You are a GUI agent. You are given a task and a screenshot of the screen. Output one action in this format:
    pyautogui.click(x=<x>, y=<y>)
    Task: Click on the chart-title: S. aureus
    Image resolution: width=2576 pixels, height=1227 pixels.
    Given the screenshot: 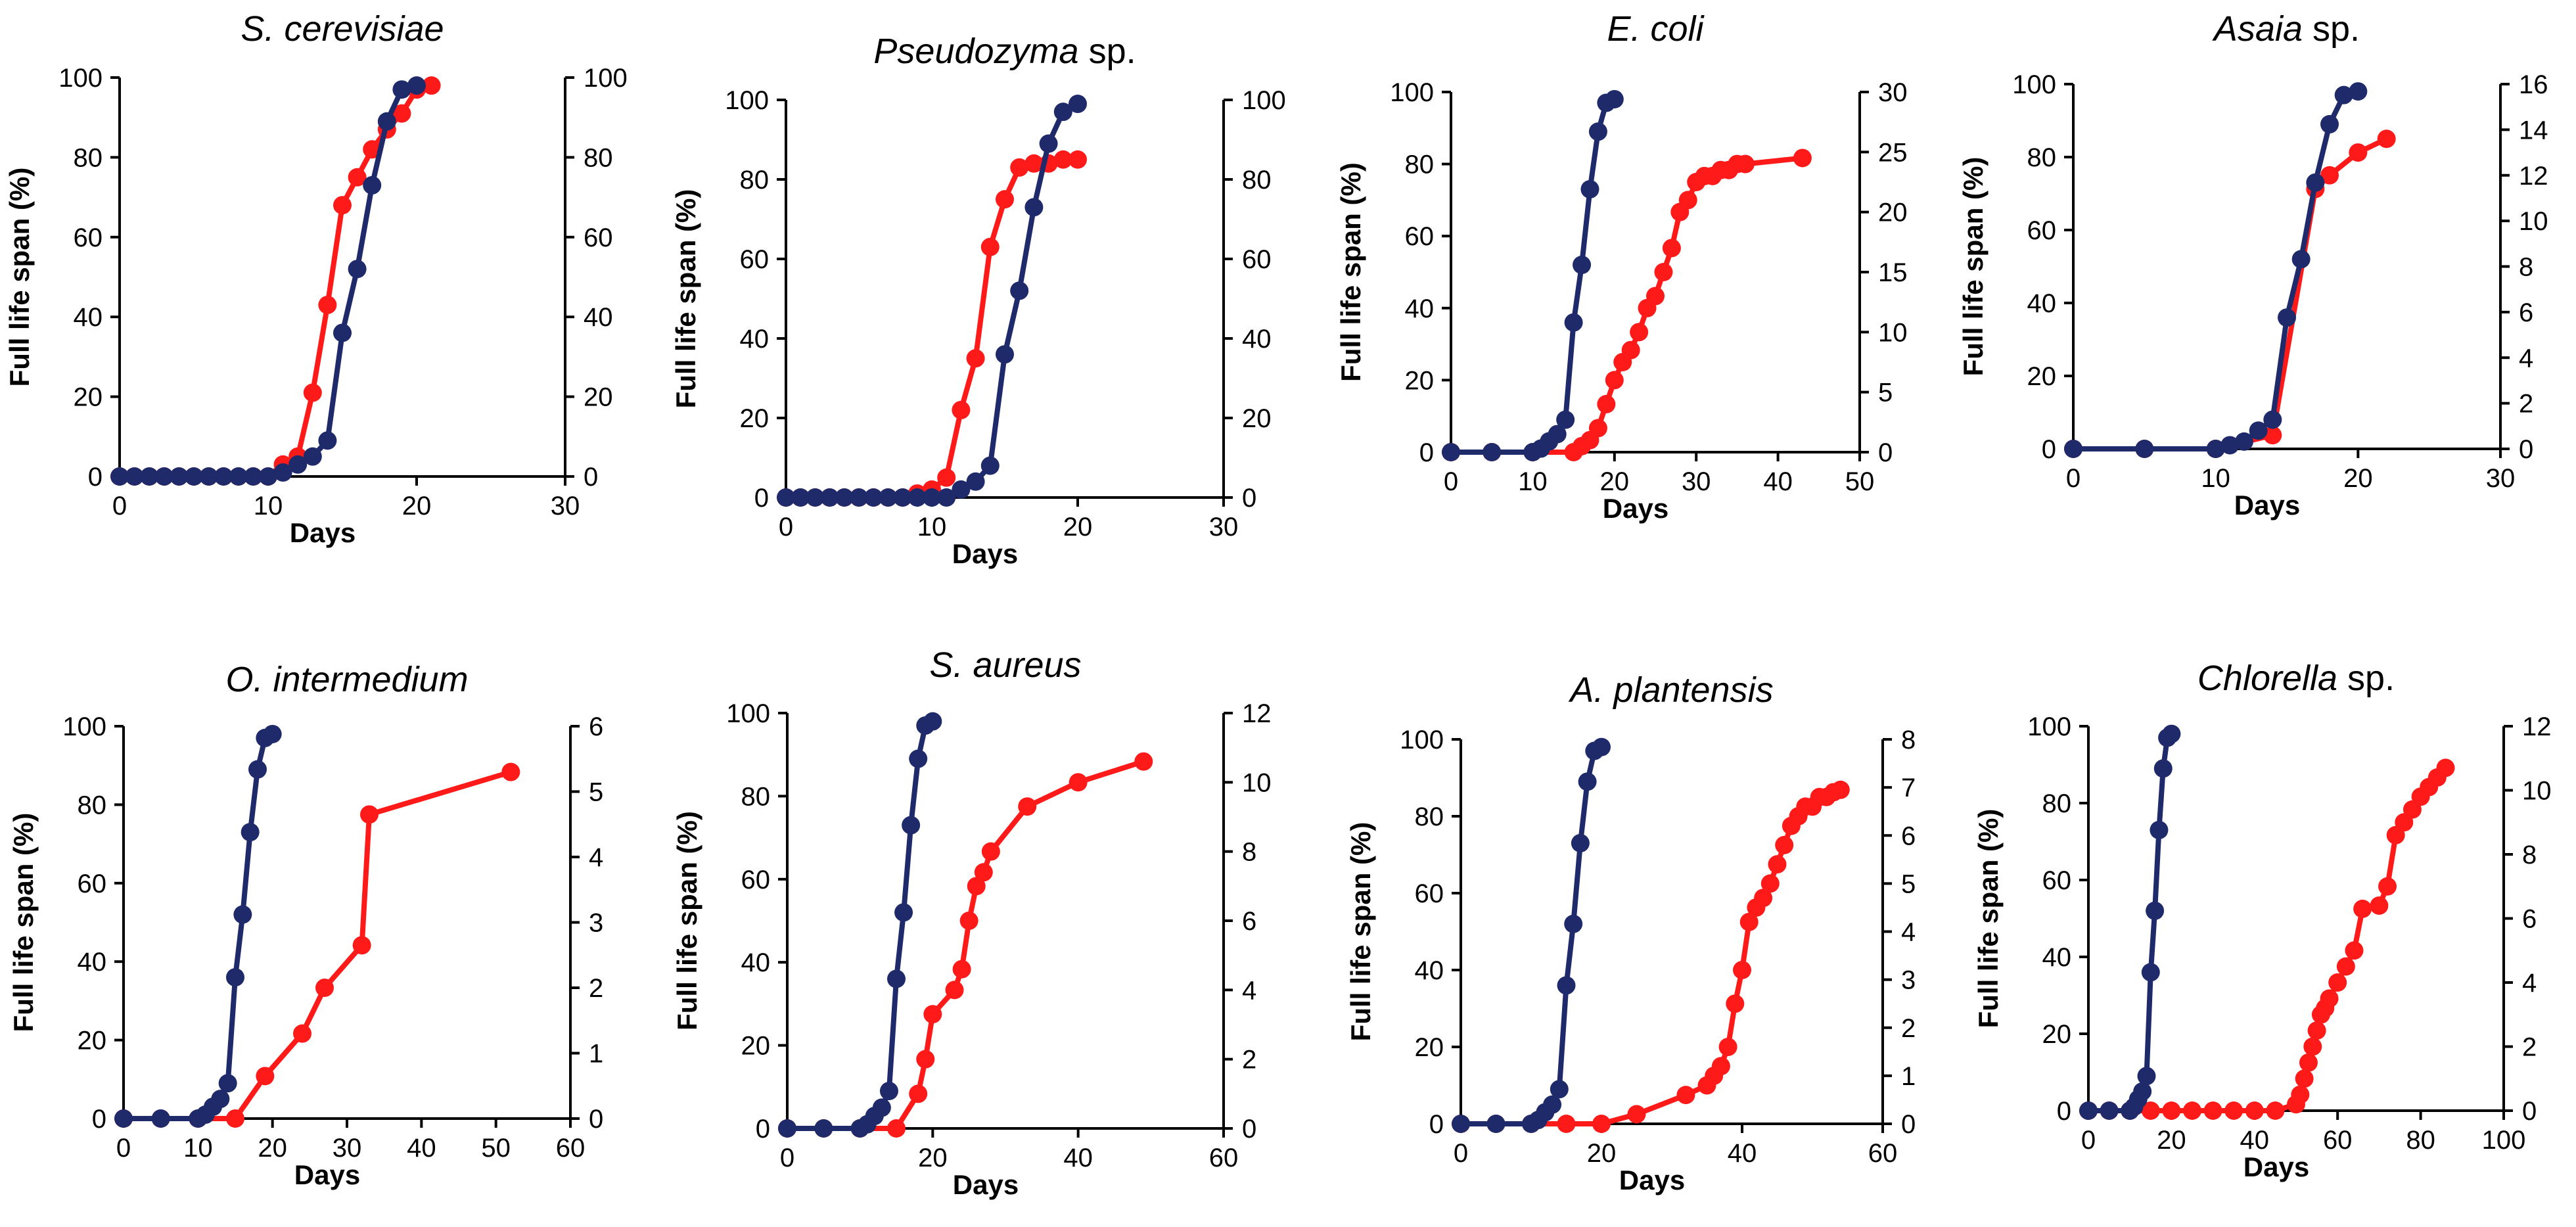 What is the action you would take?
    pyautogui.click(x=1005, y=665)
    